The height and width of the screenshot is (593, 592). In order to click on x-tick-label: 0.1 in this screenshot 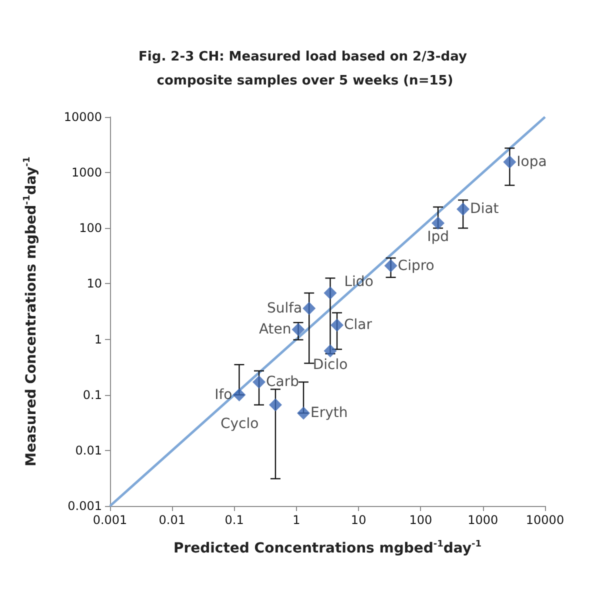, I will do `click(234, 520)`.